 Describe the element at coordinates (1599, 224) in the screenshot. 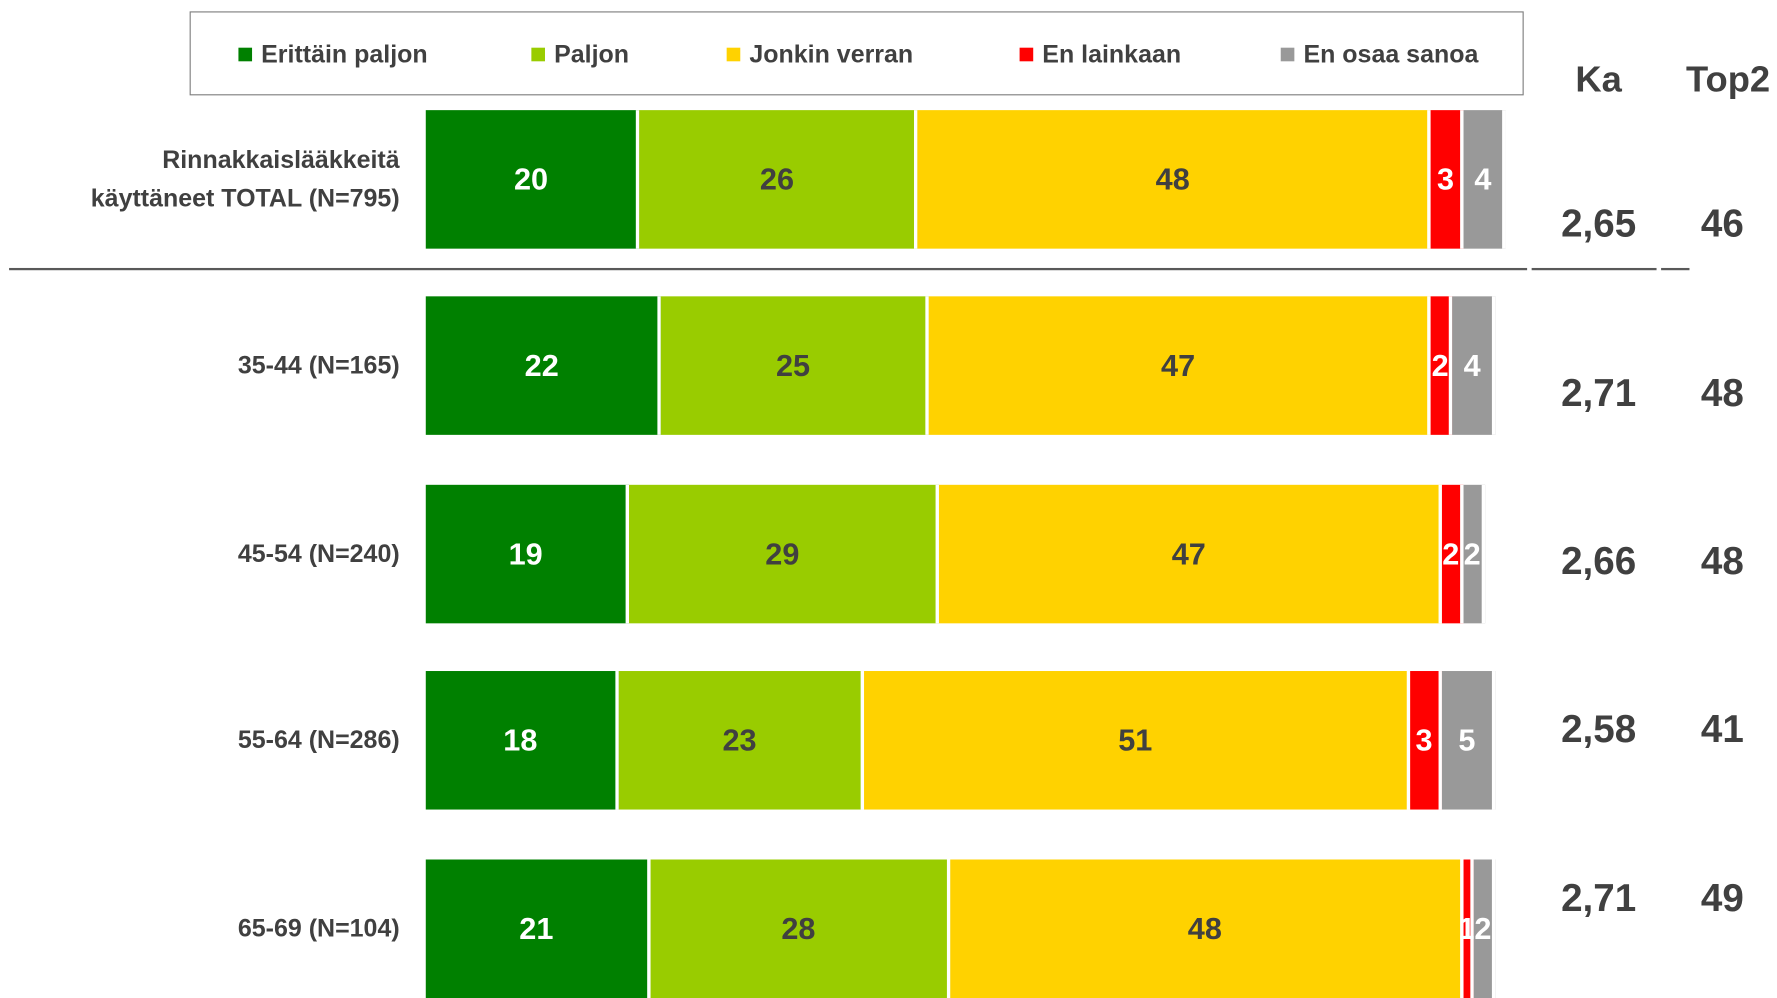

I see `ka-value: 2,65` at that location.